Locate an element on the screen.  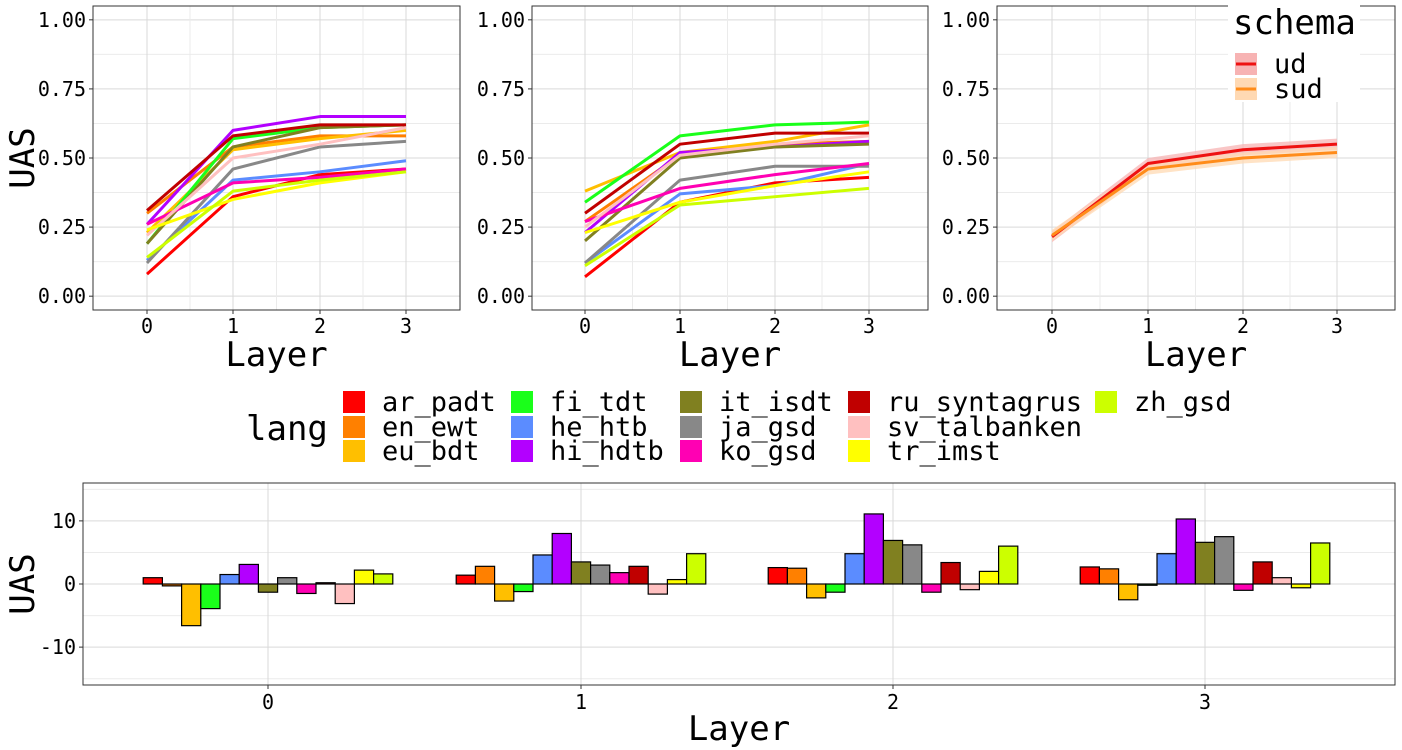
series-line-hi_hdtb is located at coordinates (275, 170).